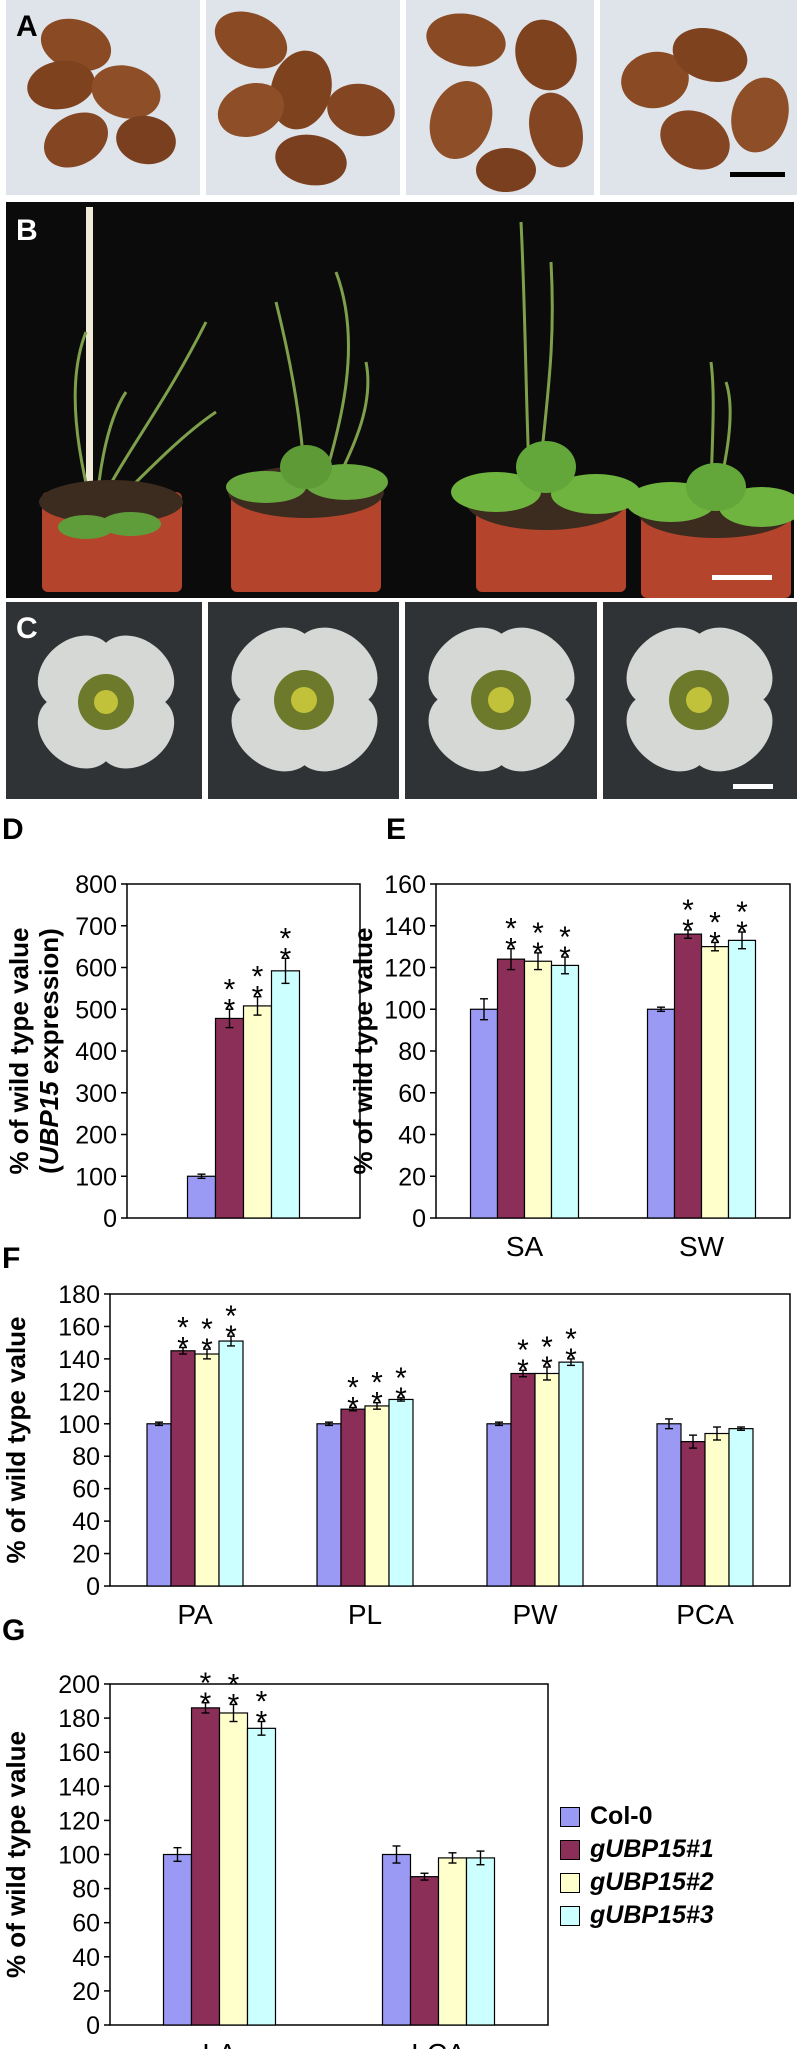 The height and width of the screenshot is (2049, 797). Describe the element at coordinates (365, 1612) in the screenshot. I see `category-label: PL` at that location.